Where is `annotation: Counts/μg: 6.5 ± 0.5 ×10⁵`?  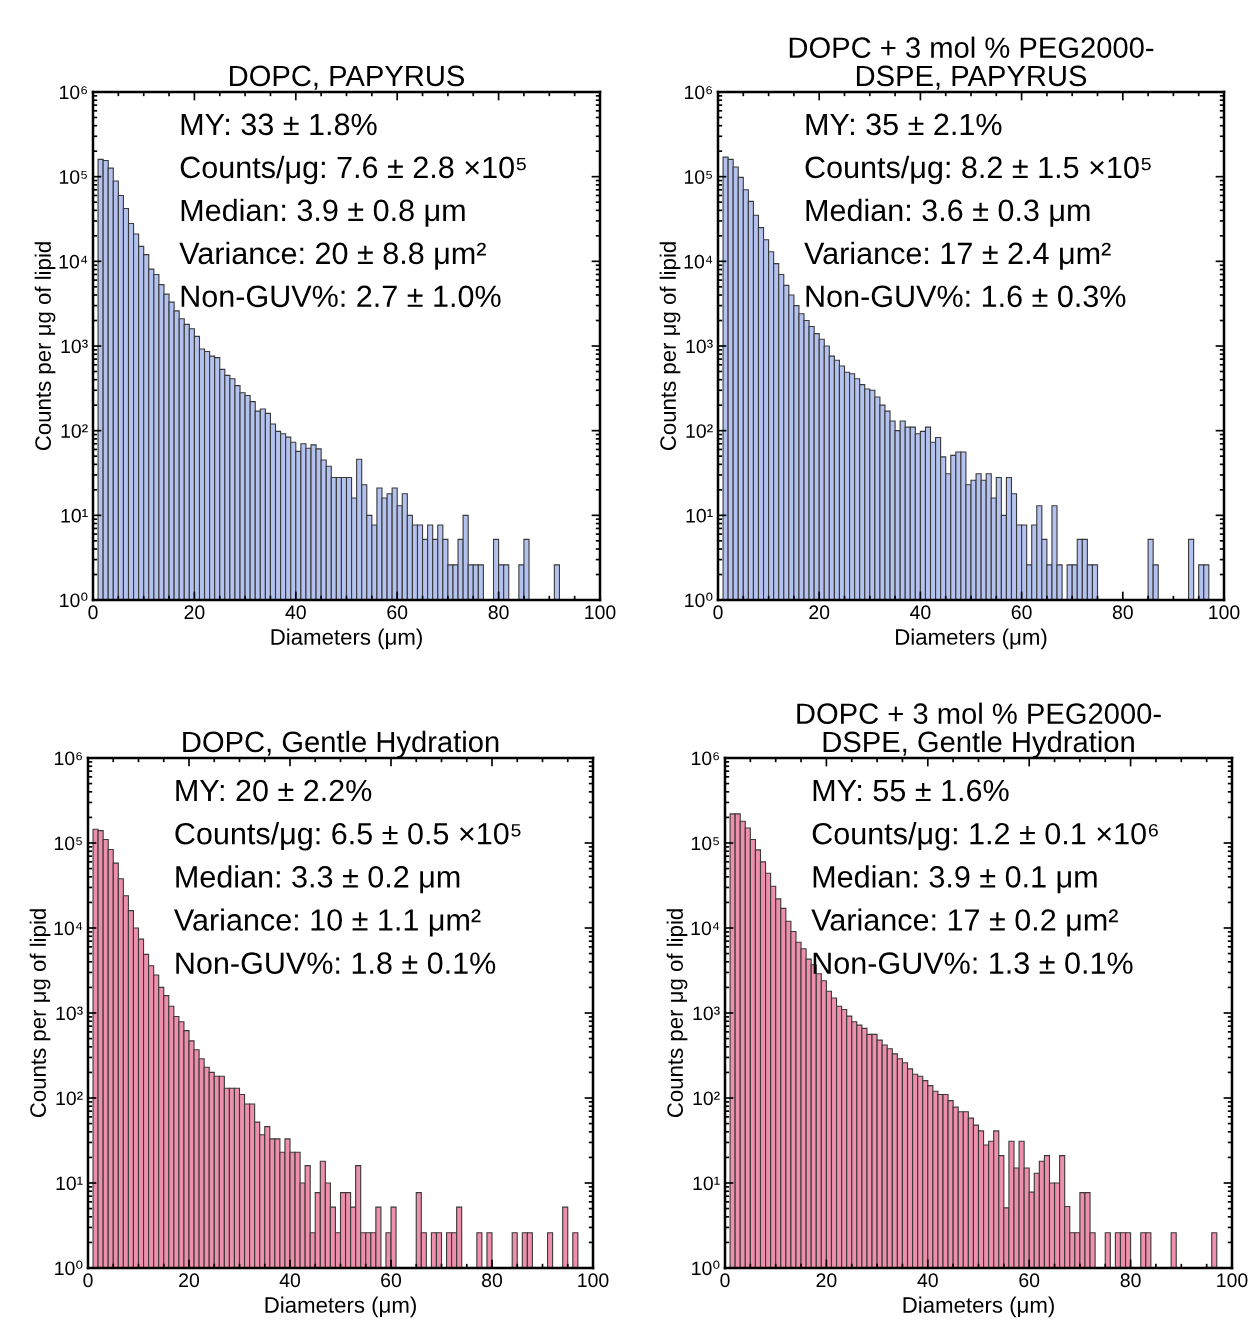 annotation: Counts/μg: 6.5 ± 0.5 ×10⁵ is located at coordinates (348, 836).